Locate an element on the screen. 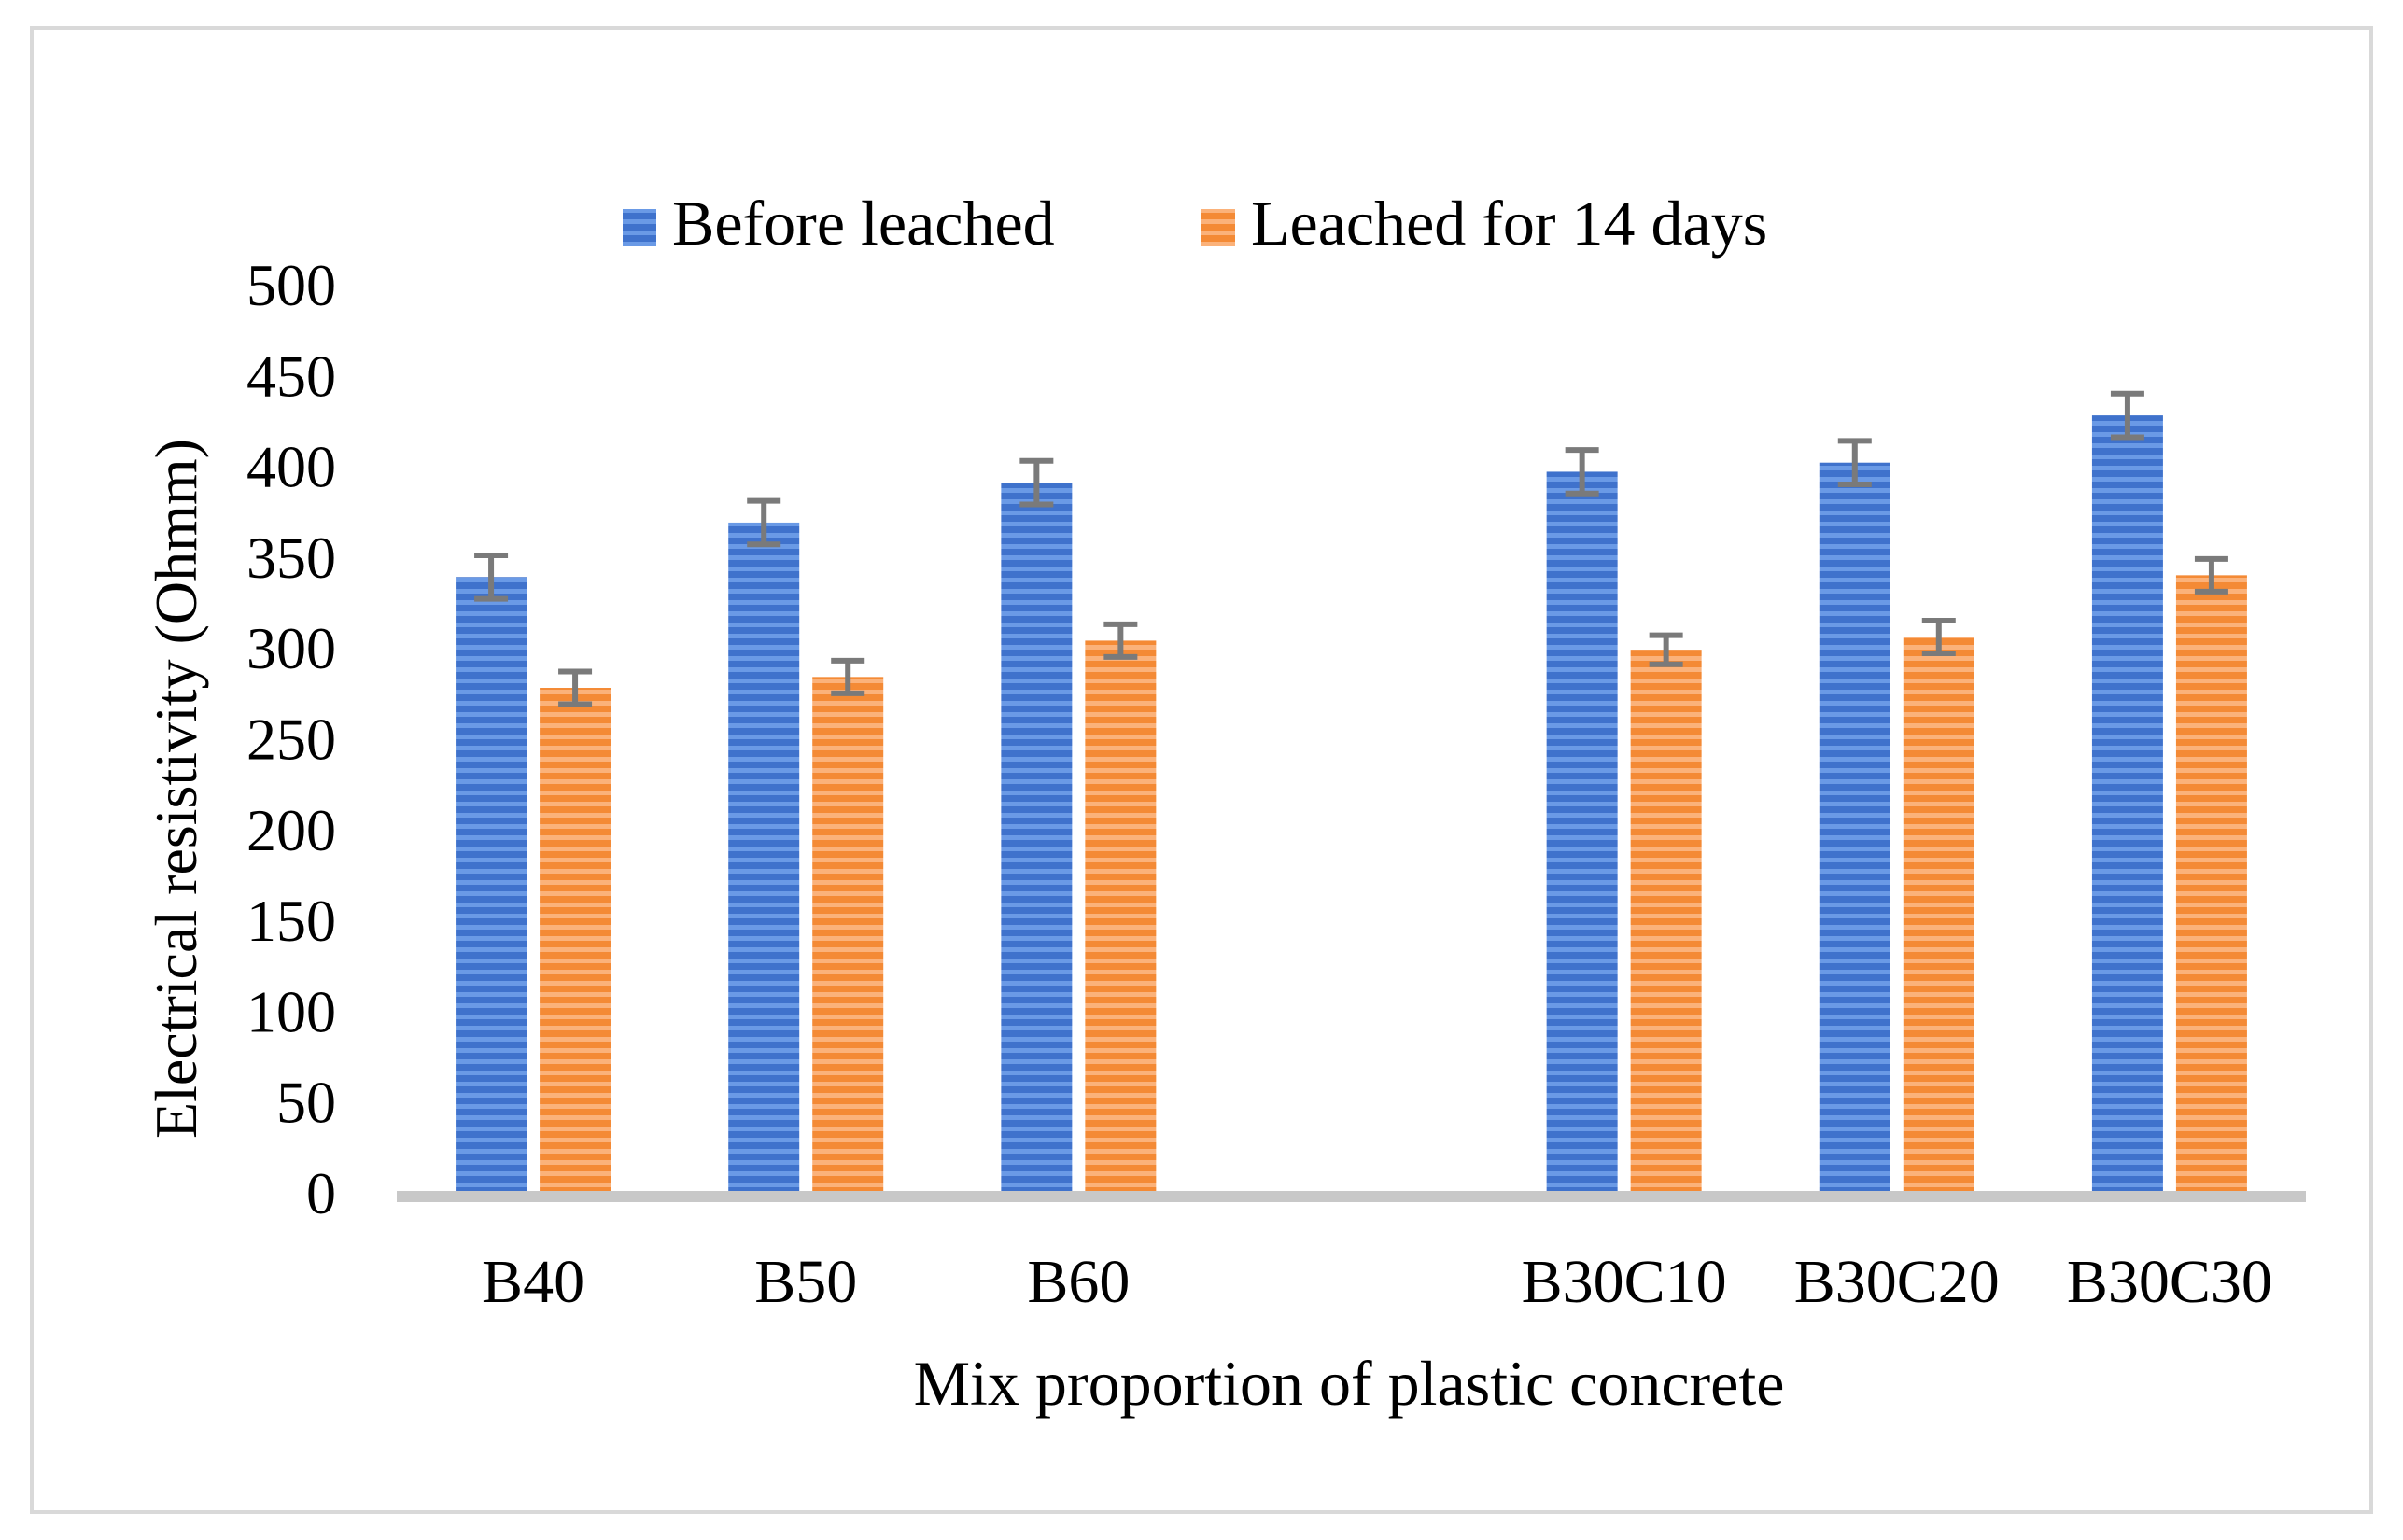 The image size is (2403, 1540). y-tick-label: 50 is located at coordinates (306, 1103).